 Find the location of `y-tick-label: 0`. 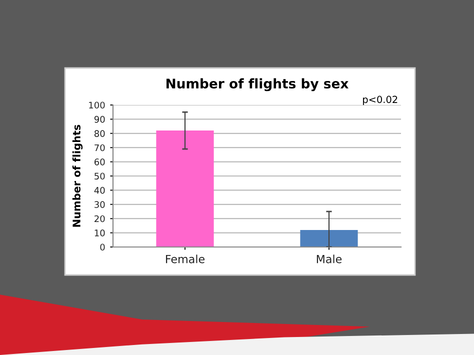

y-tick-label: 0 is located at coordinates (102, 247).